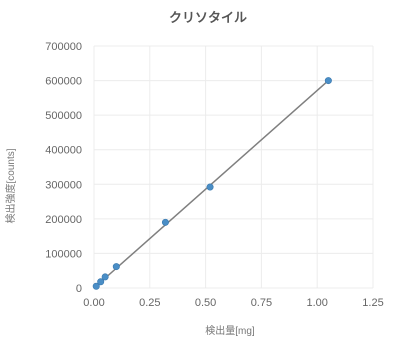 The image size is (395, 343). What do you see at coordinates (63, 116) in the screenshot?
I see `y-tick-label: 500000` at bounding box center [63, 116].